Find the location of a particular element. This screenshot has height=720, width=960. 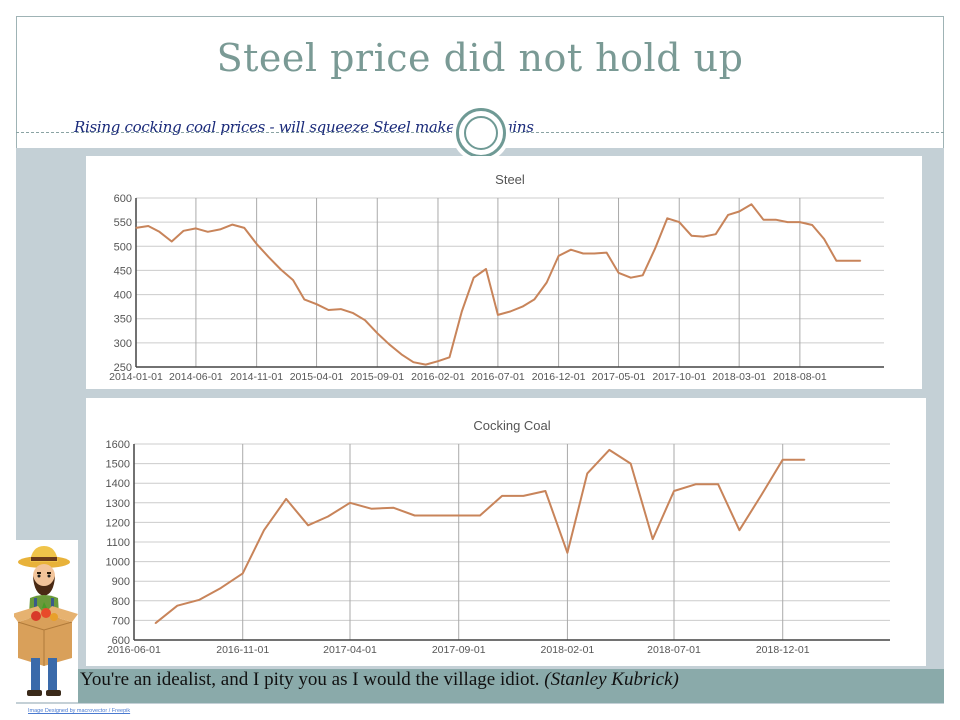

slide-title: Steel price did not hold up is located at coordinates (480, 58).